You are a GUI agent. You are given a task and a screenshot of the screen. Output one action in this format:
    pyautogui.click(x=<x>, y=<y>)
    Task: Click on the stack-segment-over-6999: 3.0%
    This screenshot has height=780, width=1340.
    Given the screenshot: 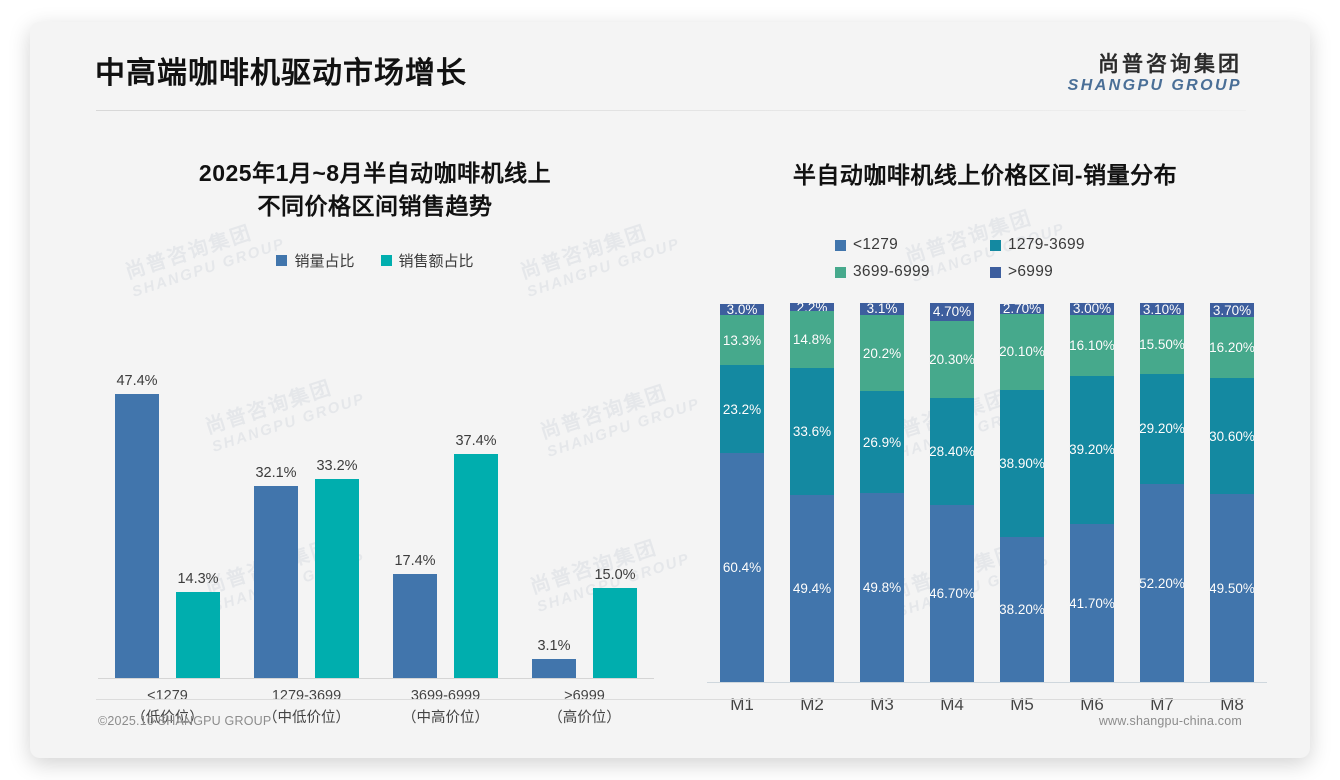 What is the action you would take?
    pyautogui.click(x=742, y=309)
    